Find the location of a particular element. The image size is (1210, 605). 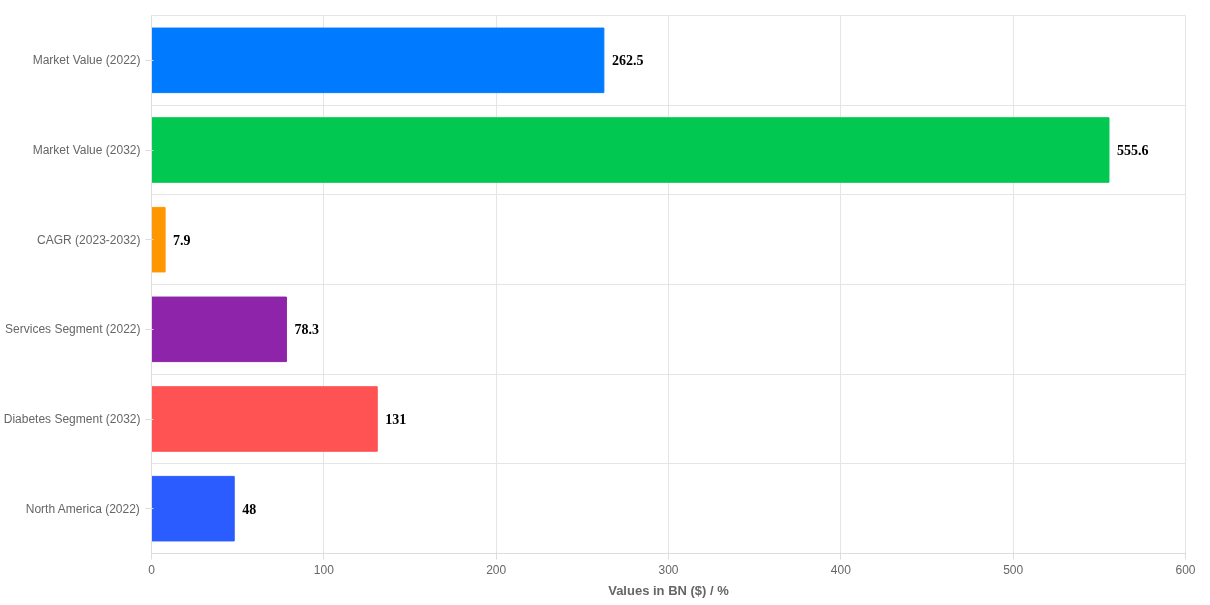

x-tick-label: 0 is located at coordinates (152, 569).